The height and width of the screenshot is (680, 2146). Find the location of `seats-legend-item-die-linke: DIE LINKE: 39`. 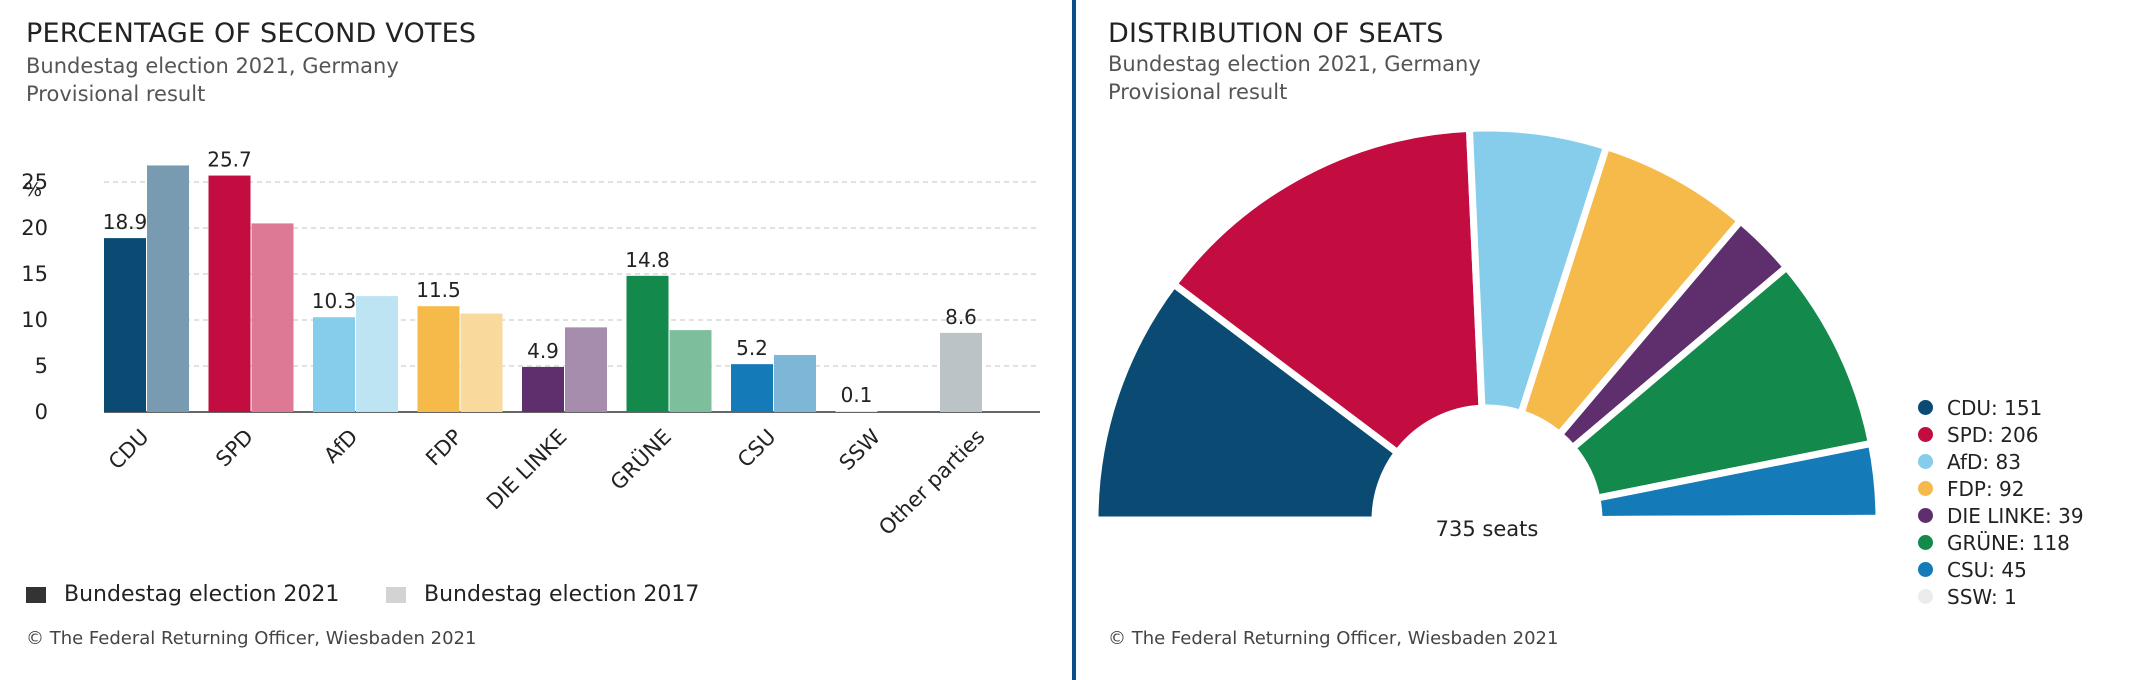

seats-legend-item-die-linke: DIE LINKE: 39 is located at coordinates (2001, 515).